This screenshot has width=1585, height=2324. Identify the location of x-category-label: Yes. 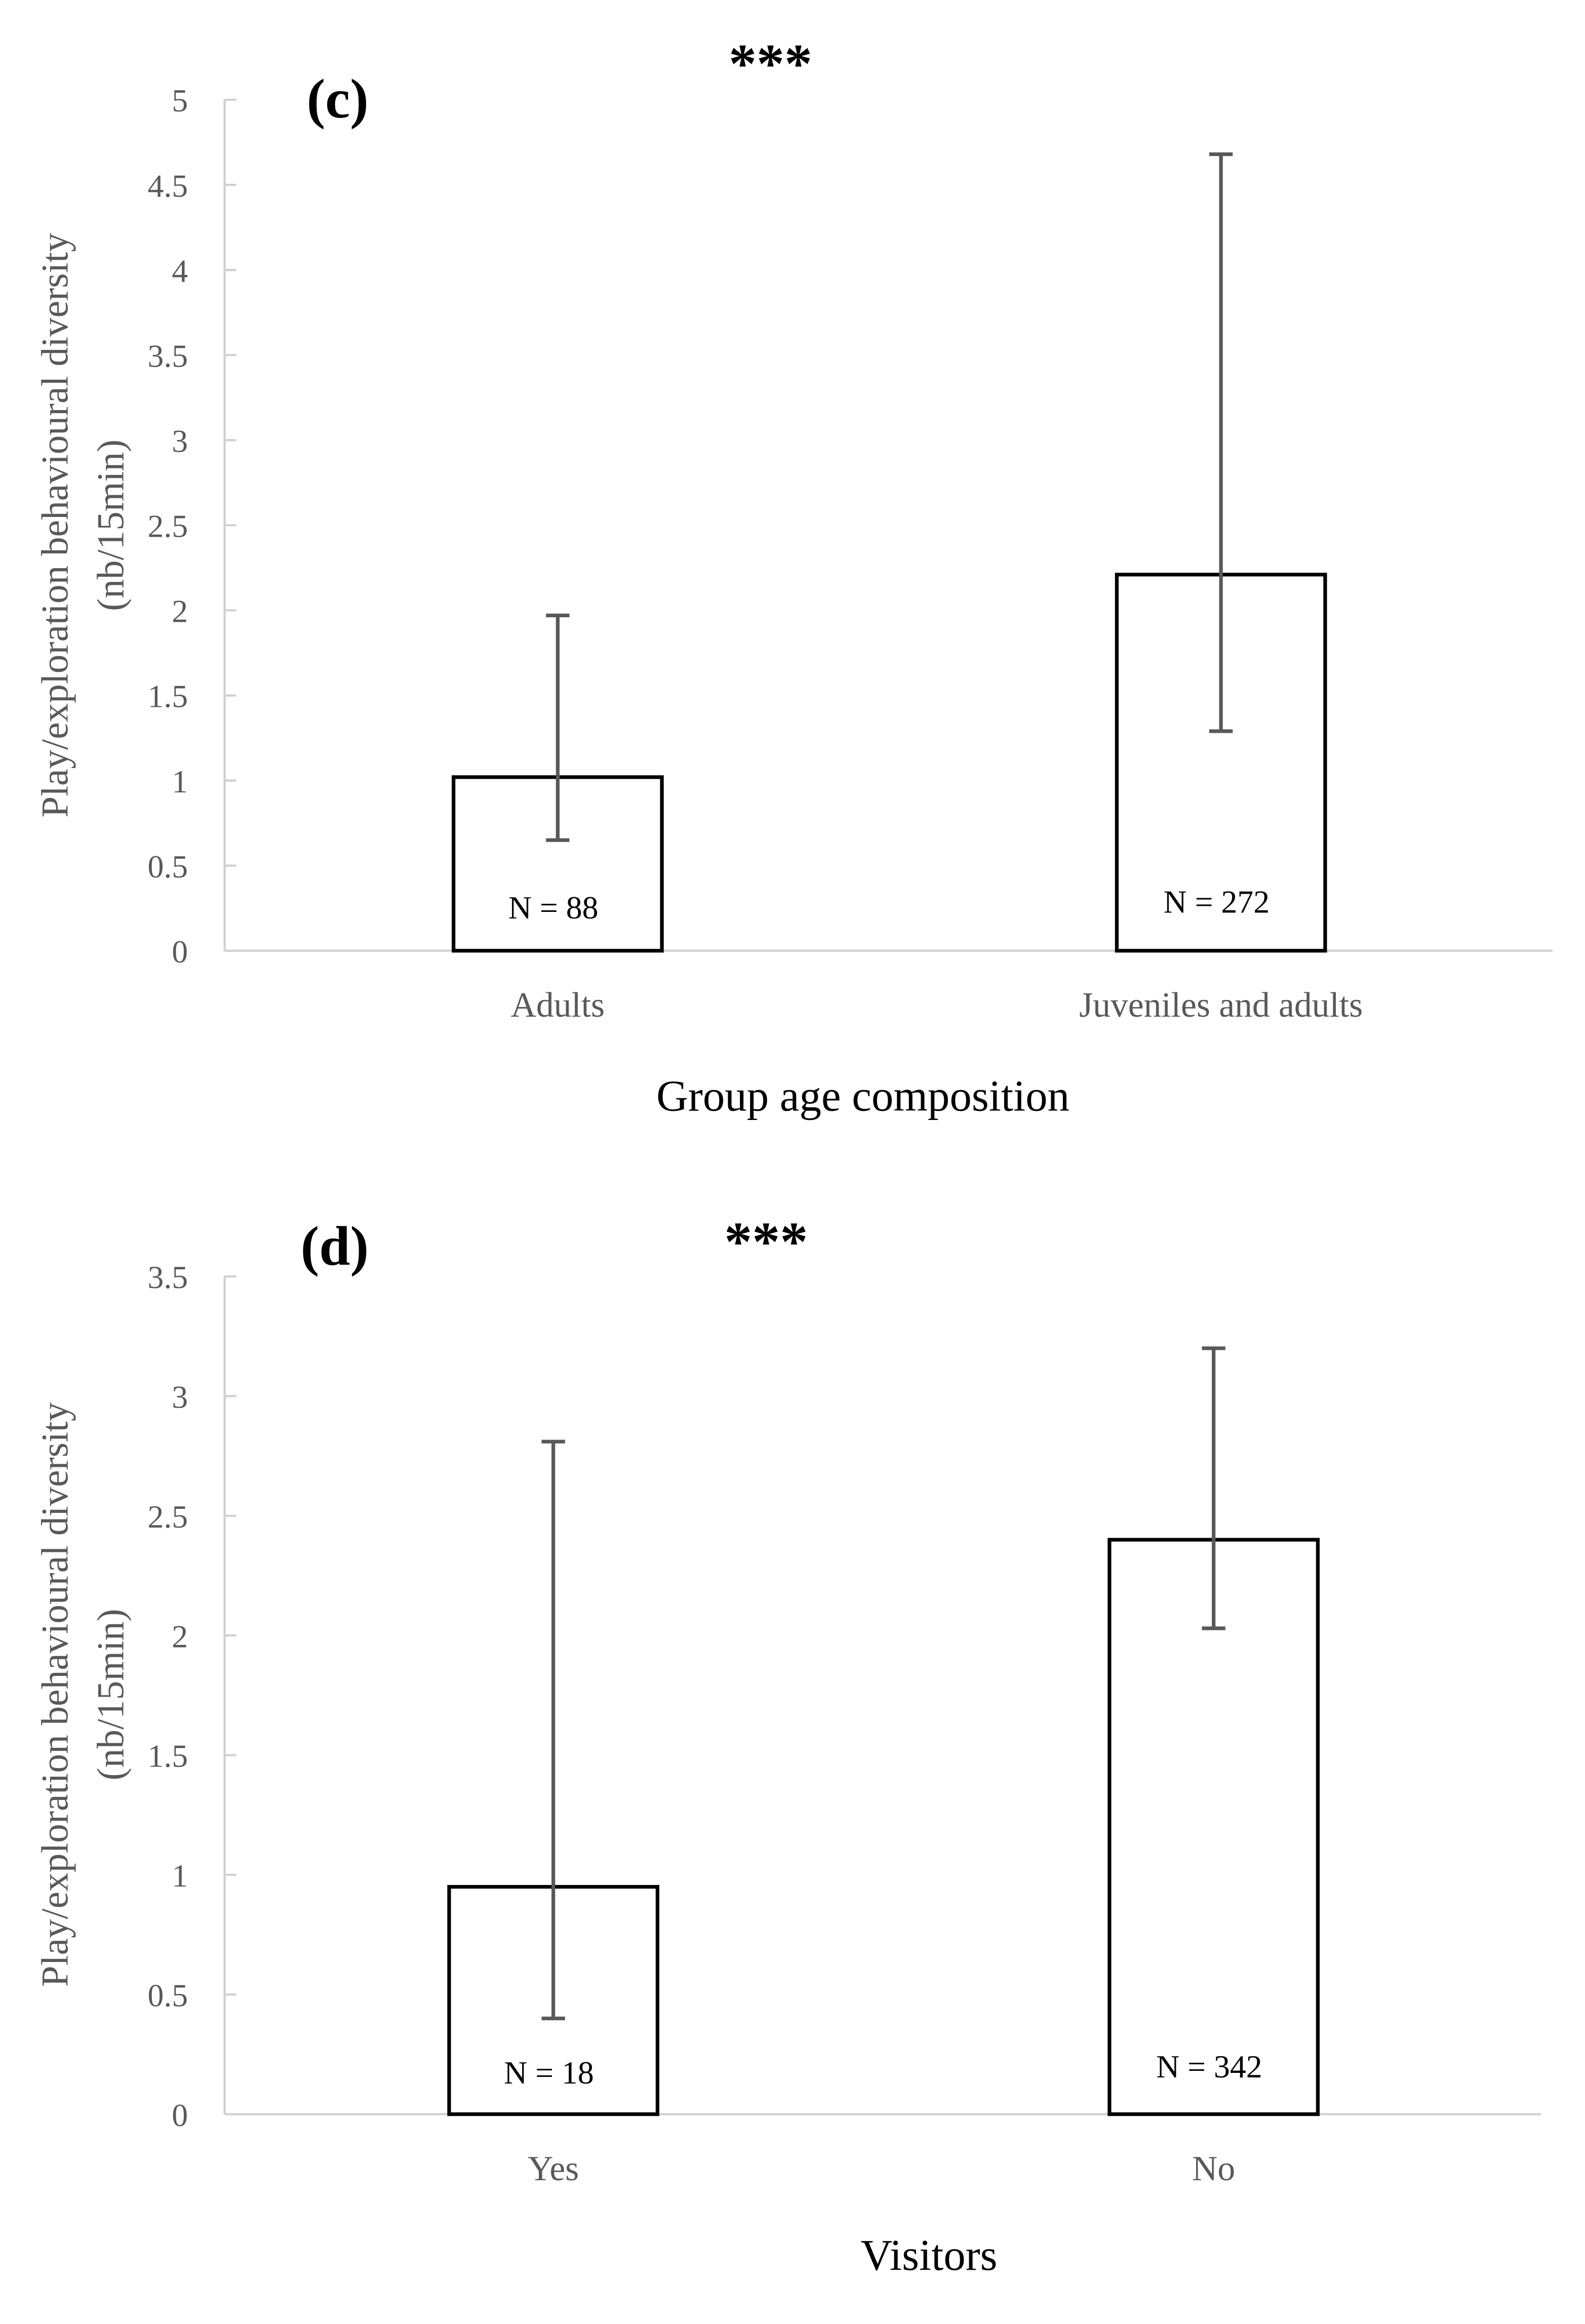
(553, 2169).